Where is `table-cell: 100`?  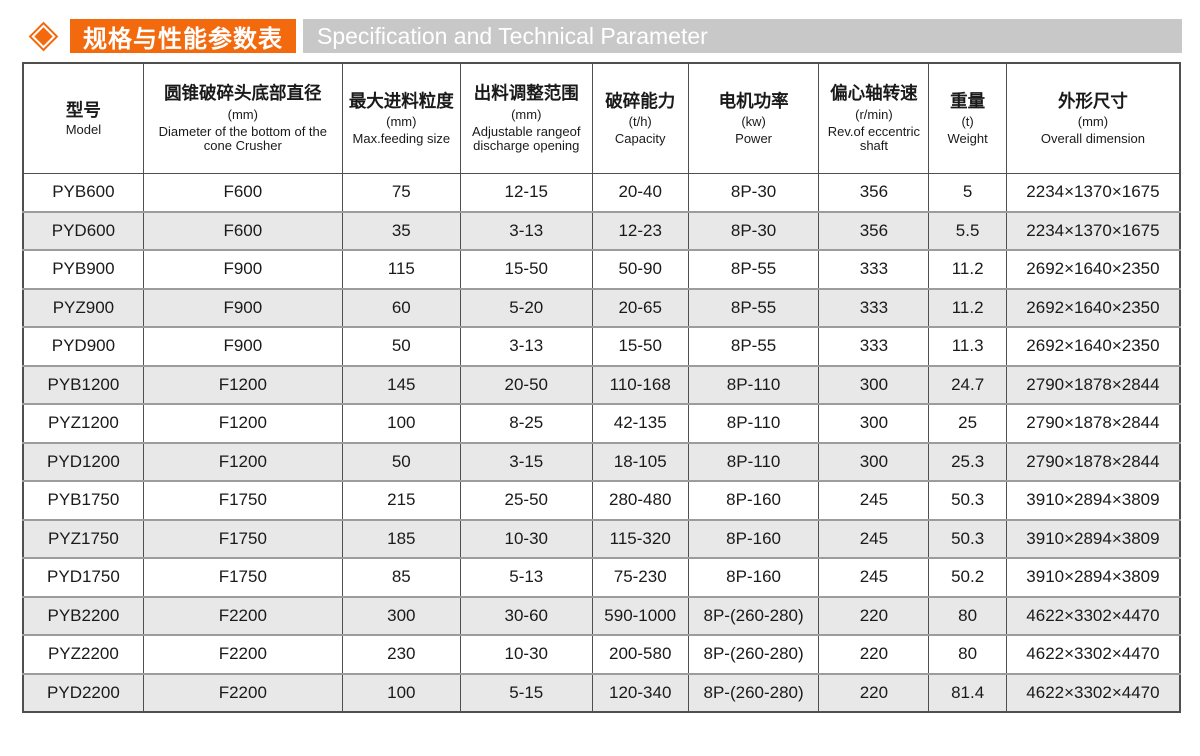
table-cell: 100 is located at coordinates (401, 424).